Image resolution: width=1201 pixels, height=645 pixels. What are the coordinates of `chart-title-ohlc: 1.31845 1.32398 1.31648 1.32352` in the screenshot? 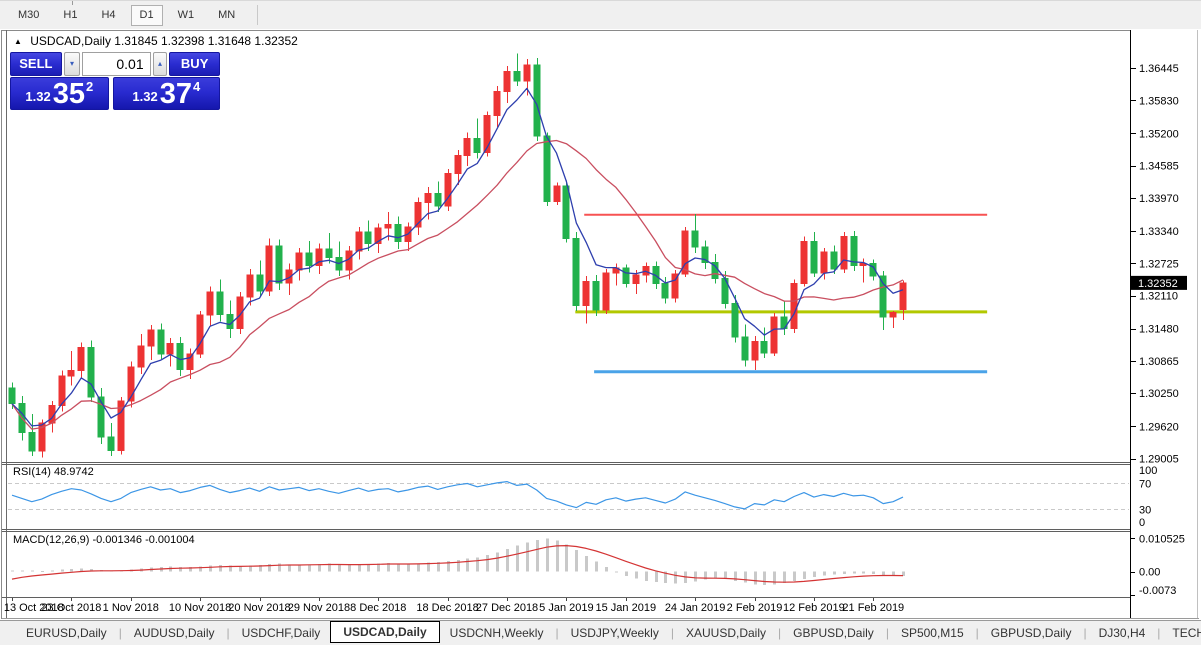 It's located at (206, 41).